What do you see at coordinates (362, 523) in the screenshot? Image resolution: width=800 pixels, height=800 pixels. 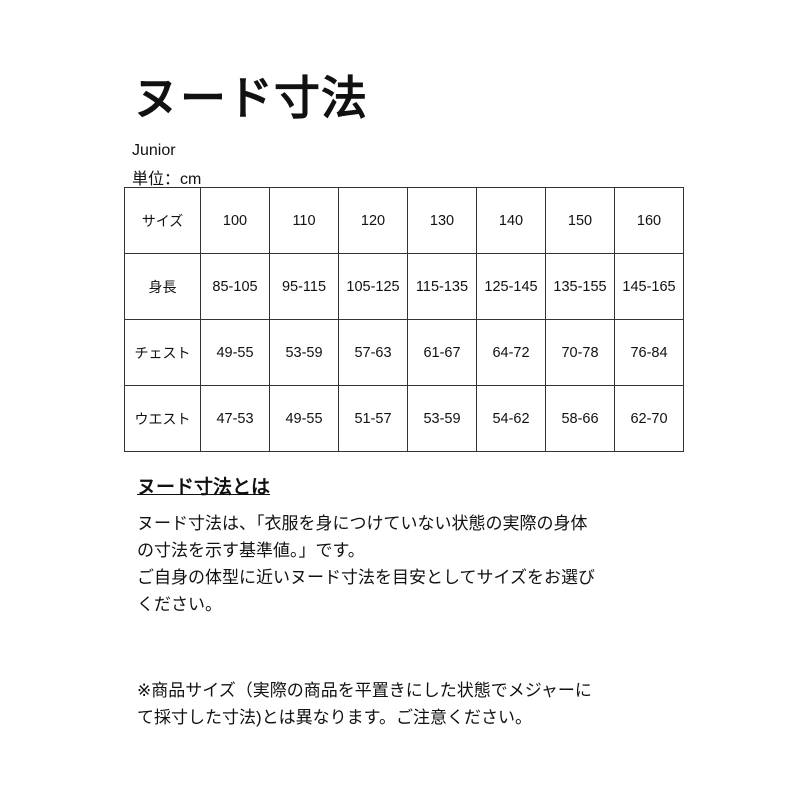 I see `text-line: ヌード寸法は、「衣服を身につけていない状態の実際の身体` at bounding box center [362, 523].